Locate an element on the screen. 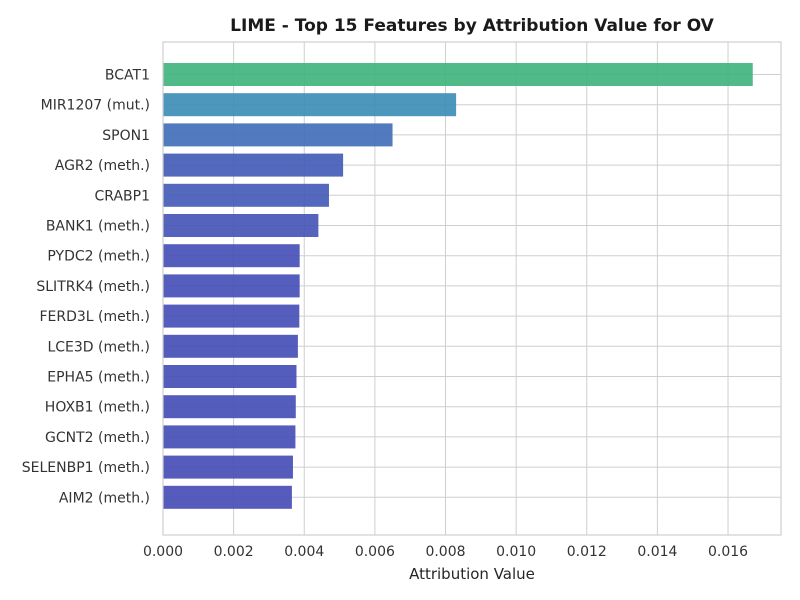  y-tick-label: SPON1 is located at coordinates (126, 136).